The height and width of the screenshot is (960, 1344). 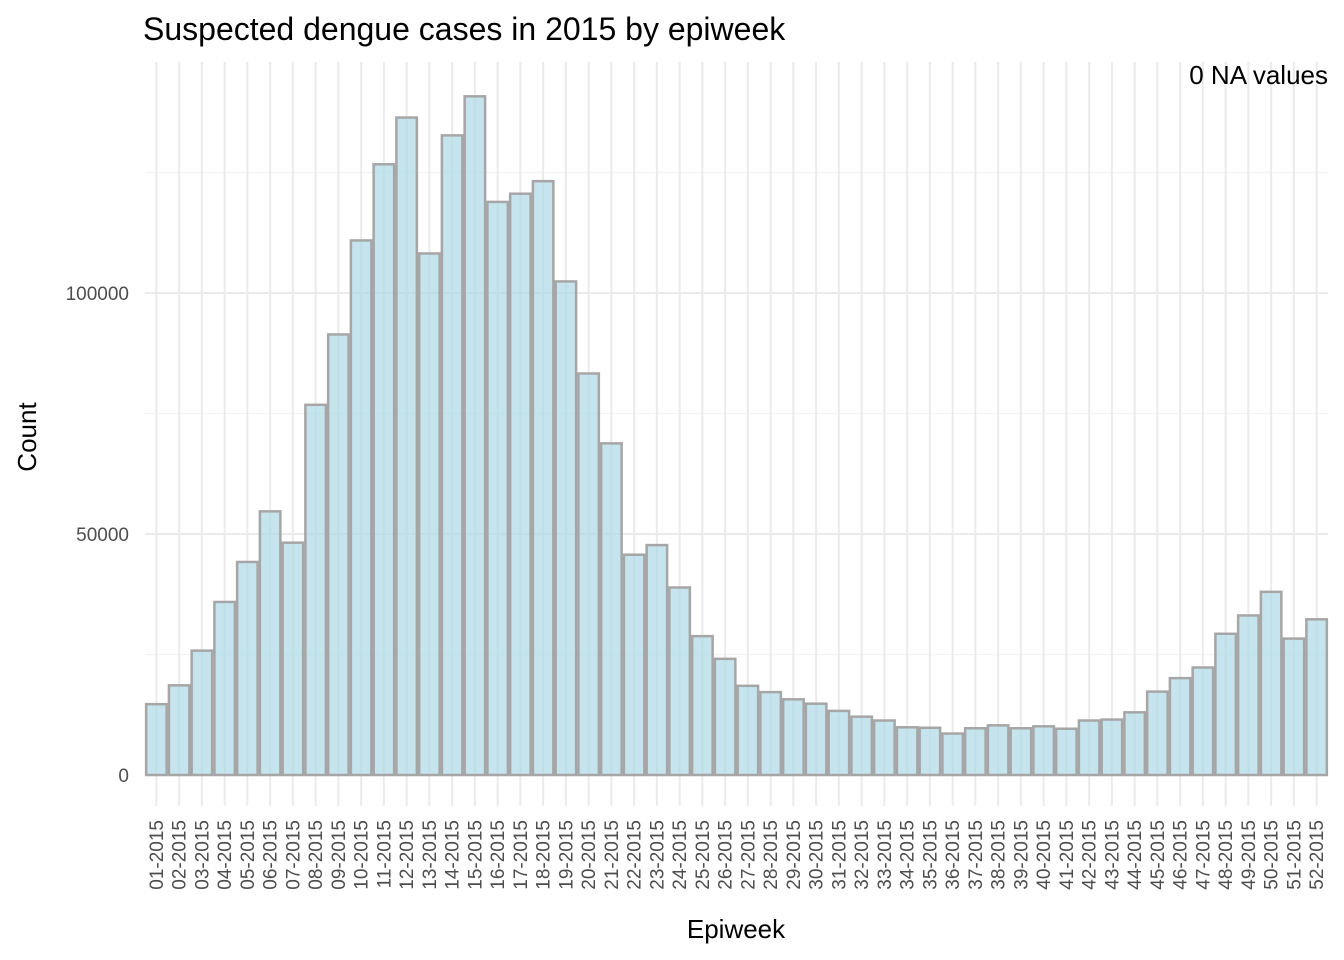 I want to click on x-tick-label: 04-2015, so click(x=225, y=855).